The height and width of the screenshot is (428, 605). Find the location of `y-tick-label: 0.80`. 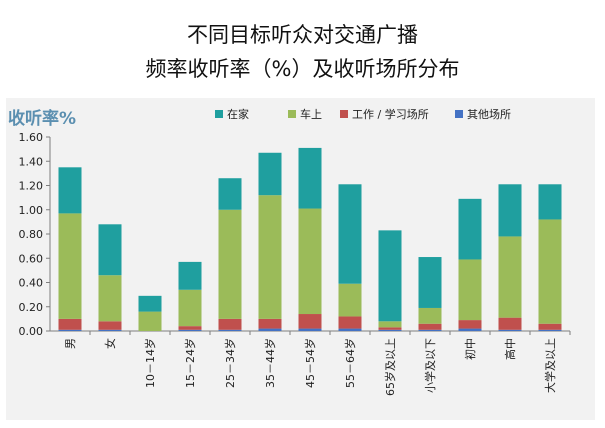

y-tick-label: 0.80 is located at coordinates (31, 234).